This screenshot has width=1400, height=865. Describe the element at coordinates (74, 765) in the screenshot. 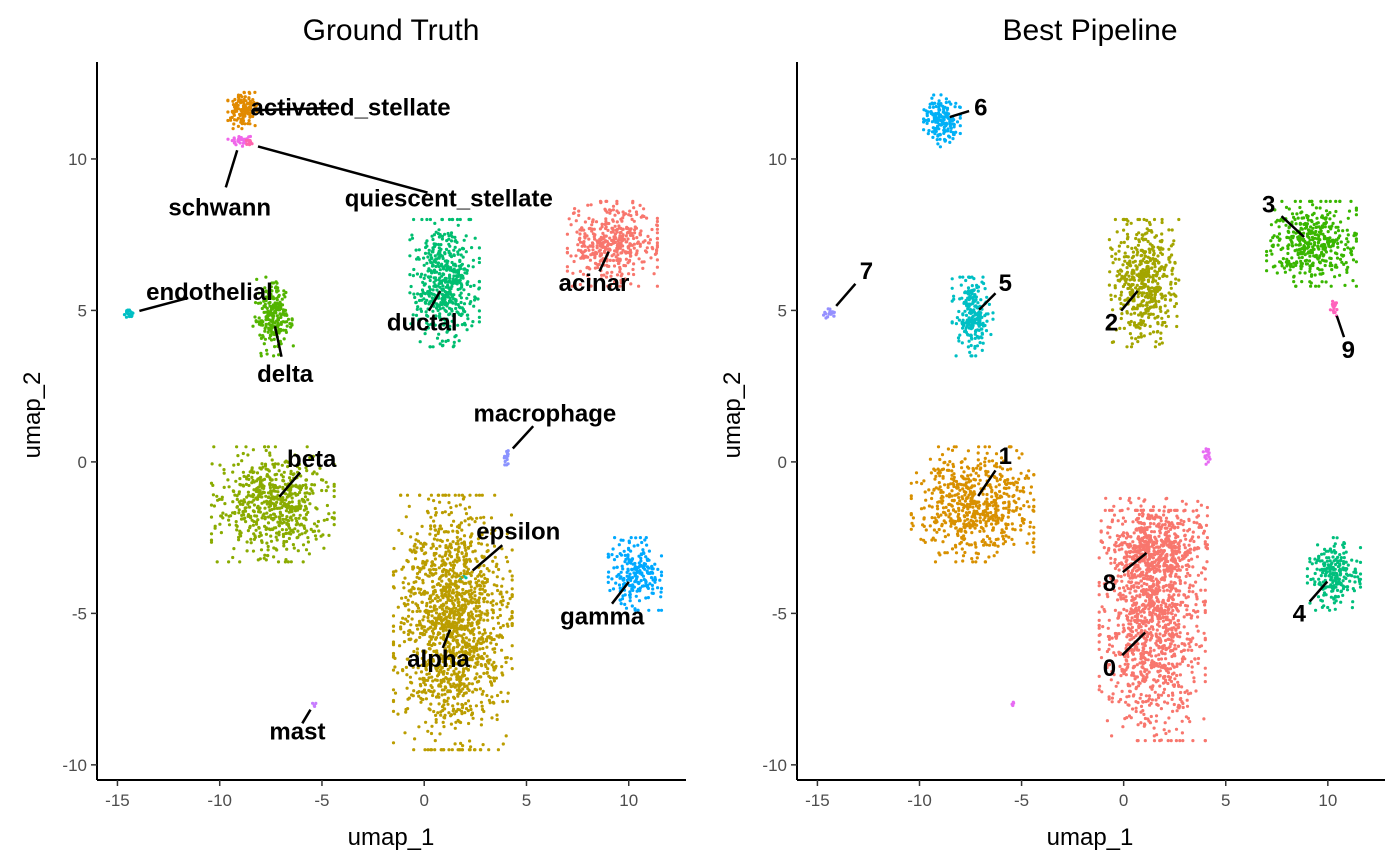

I see `y-tick-label: -10` at that location.